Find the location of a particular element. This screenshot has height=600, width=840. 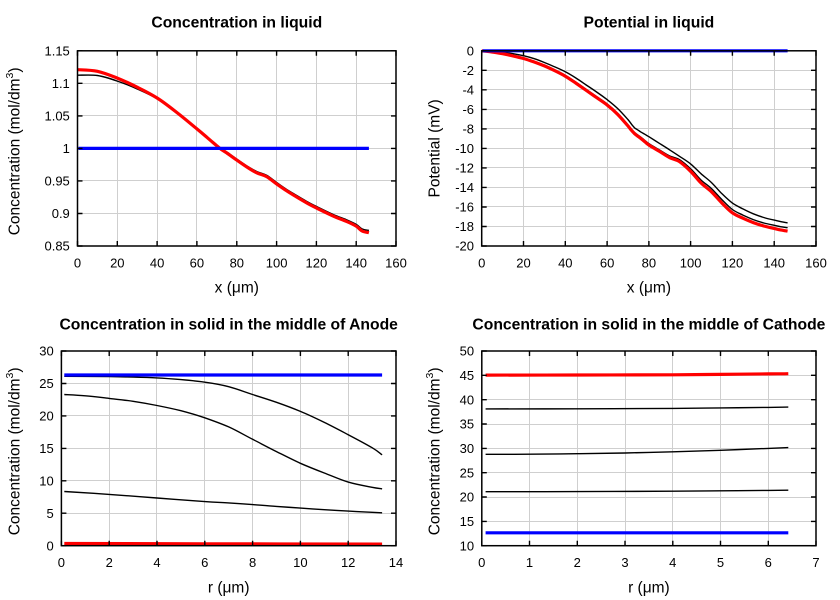

svg-text: 0.9 is located at coordinates (61, 213).